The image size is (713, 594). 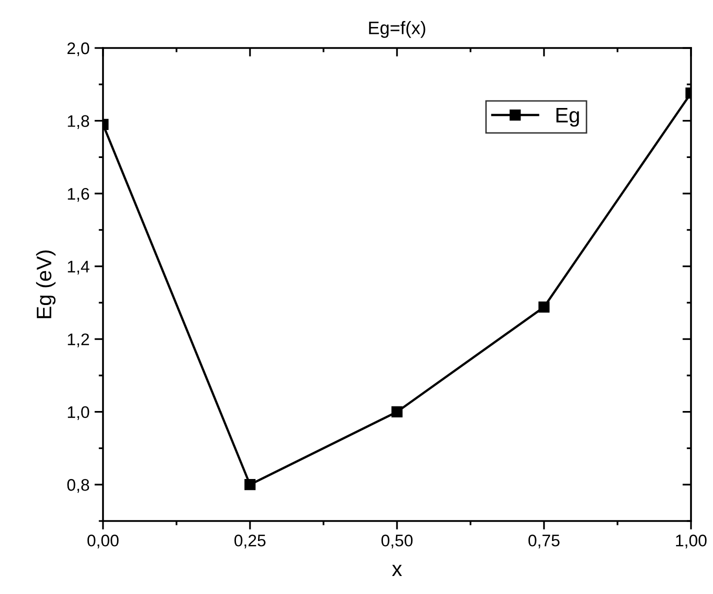 What do you see at coordinates (78, 486) in the screenshot?
I see `y-tick-label: 0,8` at bounding box center [78, 486].